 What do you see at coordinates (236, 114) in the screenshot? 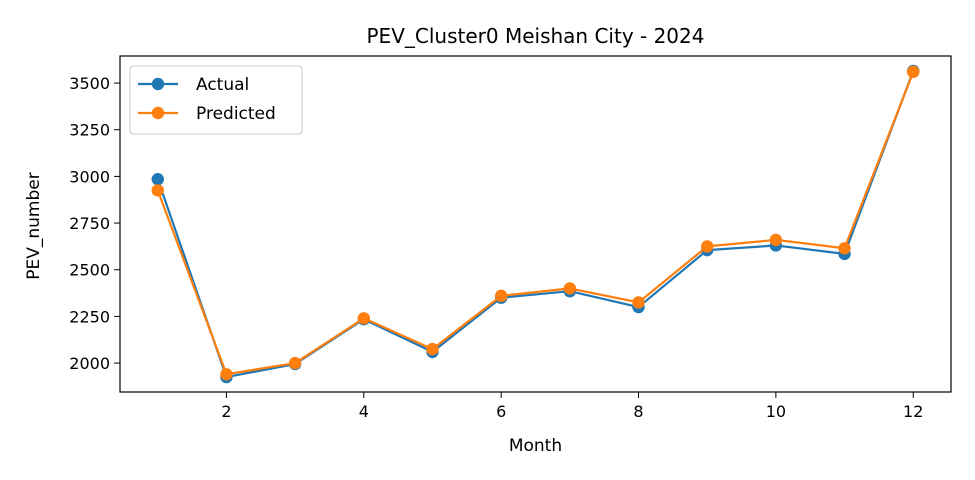
I see `legend-label: Predicted` at bounding box center [236, 114].